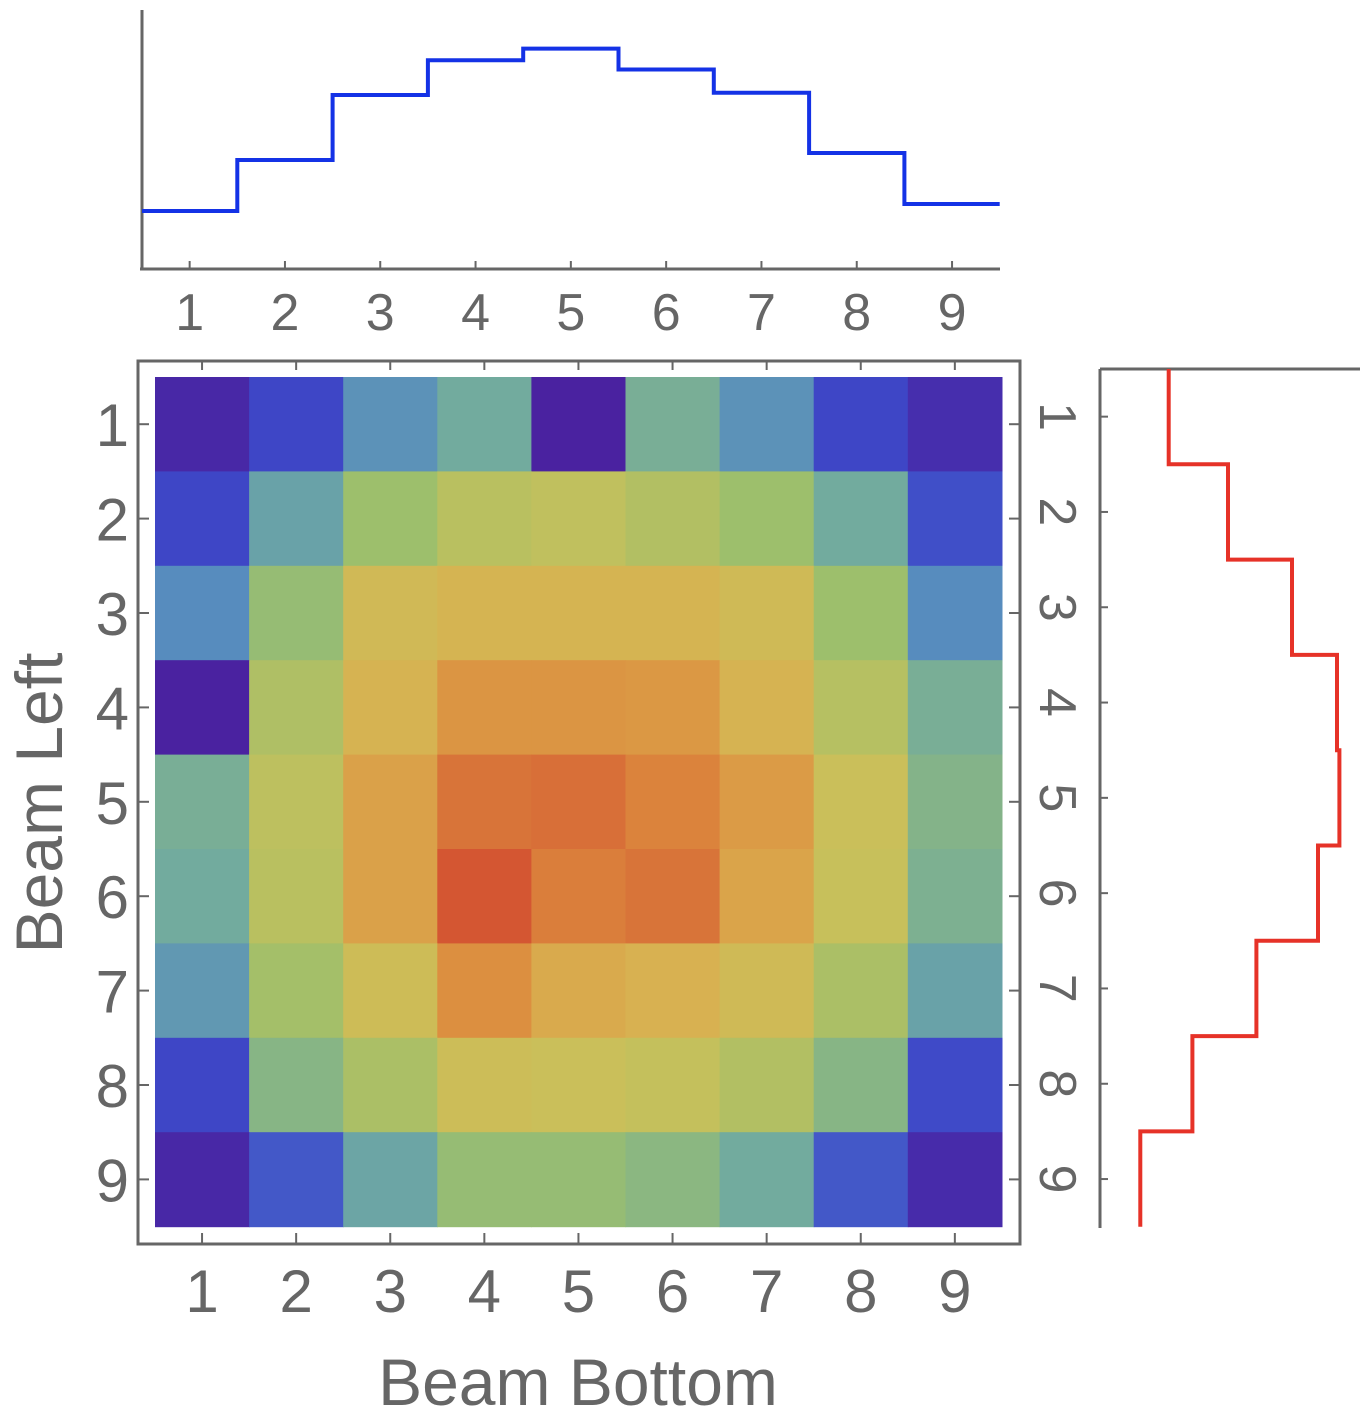 The image size is (1370, 1410). What do you see at coordinates (571, 129) in the screenshot?
I see `top-marginal-step-line` at bounding box center [571, 129].